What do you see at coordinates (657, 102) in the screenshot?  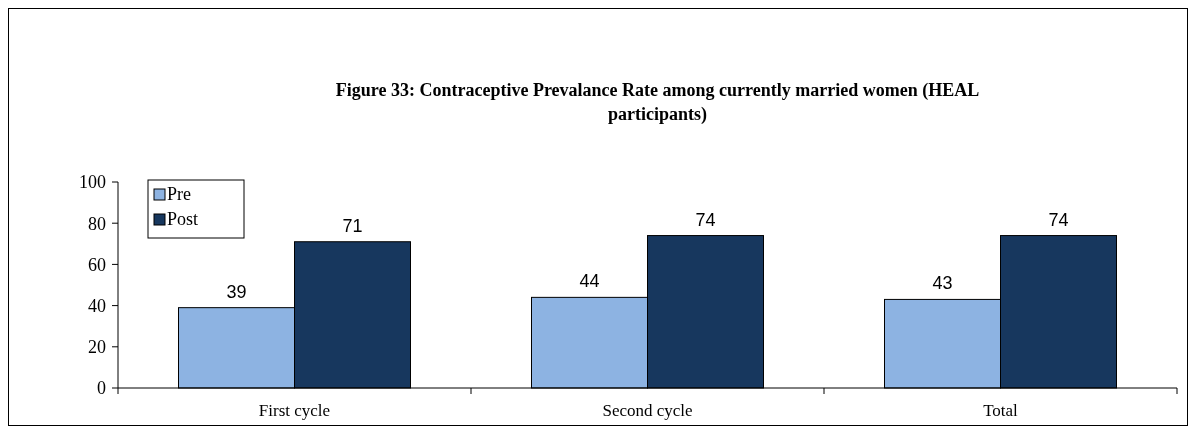 I see `chart-title: Figure 33: Contraceptive Prevalance Rate among currently married women (HEAL participants)` at bounding box center [657, 102].